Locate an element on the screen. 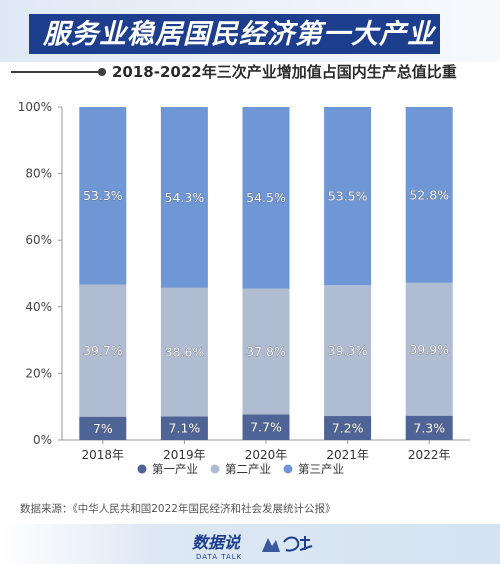 The height and width of the screenshot is (564, 500). bar-data-label: 37.8% is located at coordinates (266, 351).